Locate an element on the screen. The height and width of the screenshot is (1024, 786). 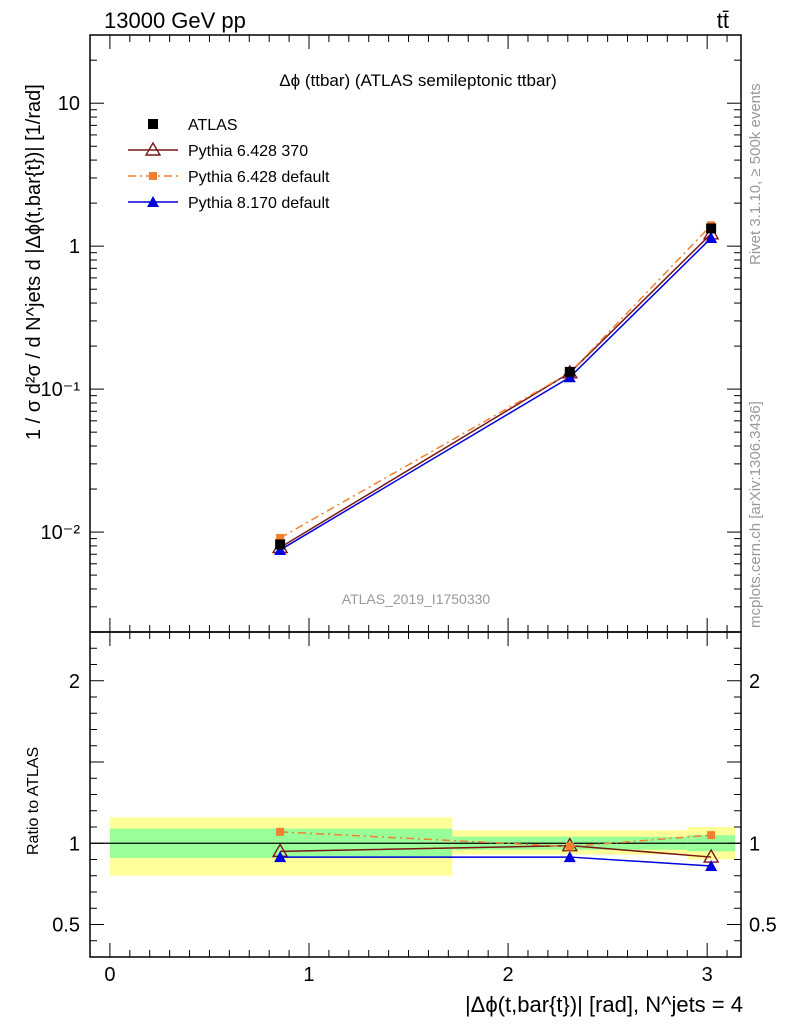
process-label: tt̄ is located at coordinates (723, 20).